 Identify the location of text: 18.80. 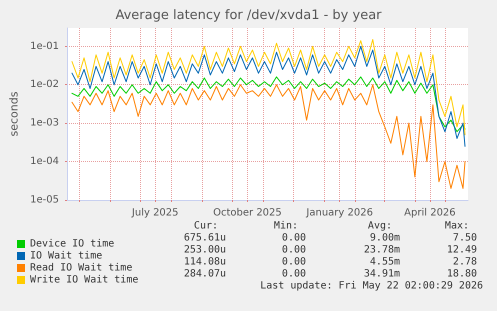
(462, 274).